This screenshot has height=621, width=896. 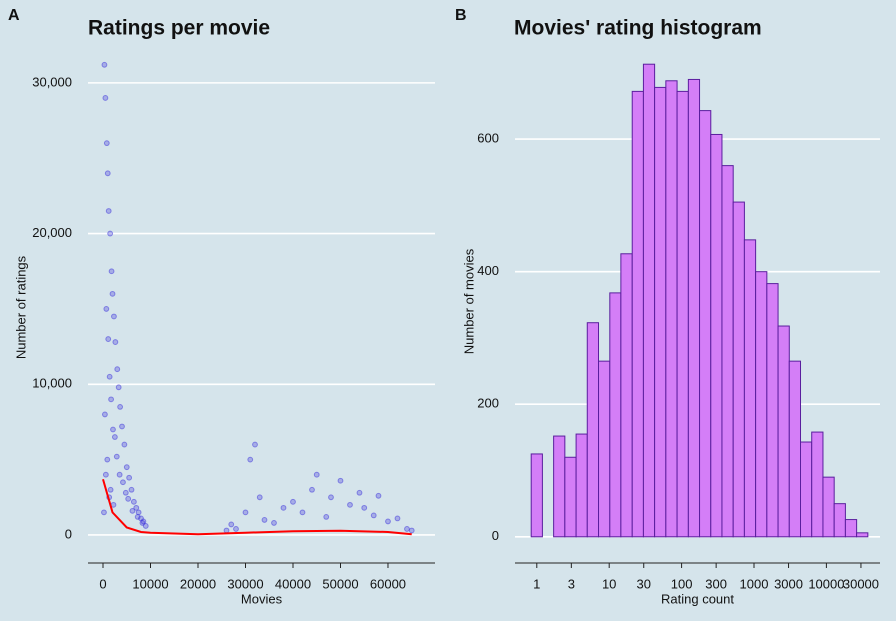 What do you see at coordinates (198, 583) in the screenshot?
I see `x-tick-label: 20000` at bounding box center [198, 583].